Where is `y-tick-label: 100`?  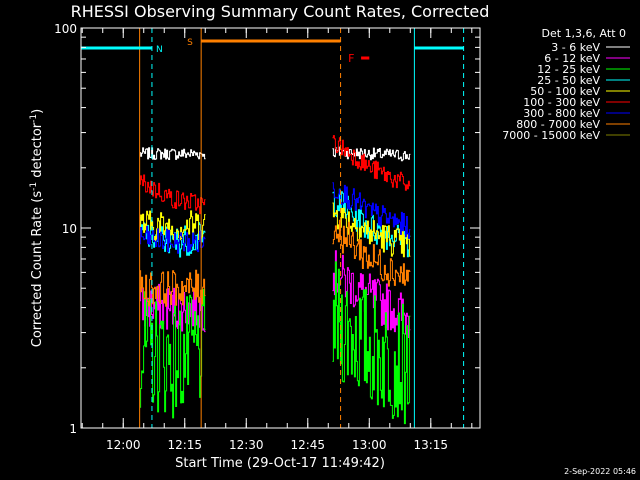
y-tick-label: 100 is located at coordinates (65, 29).